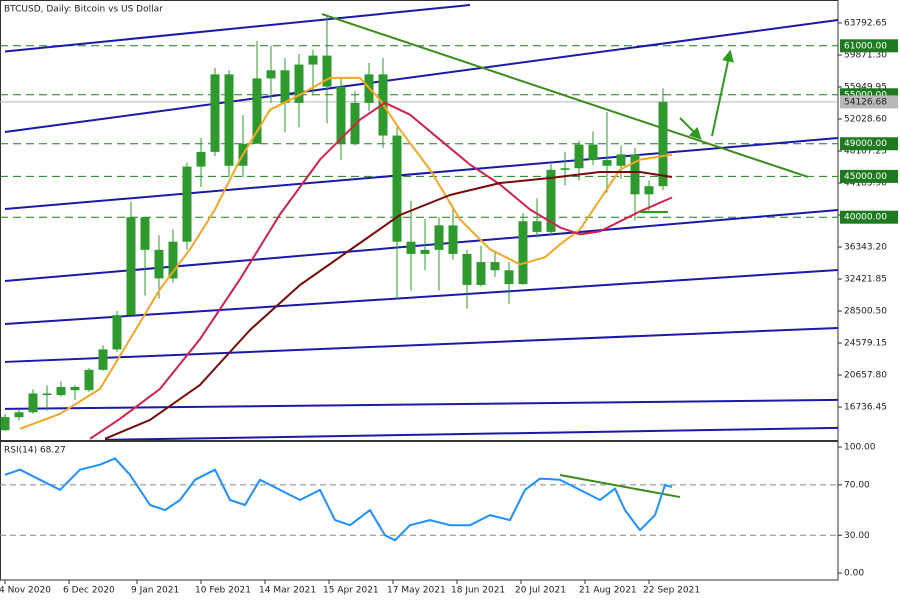 The image size is (900, 600). What do you see at coordinates (865, 46) in the screenshot?
I see `level-label: 61000.00` at bounding box center [865, 46].